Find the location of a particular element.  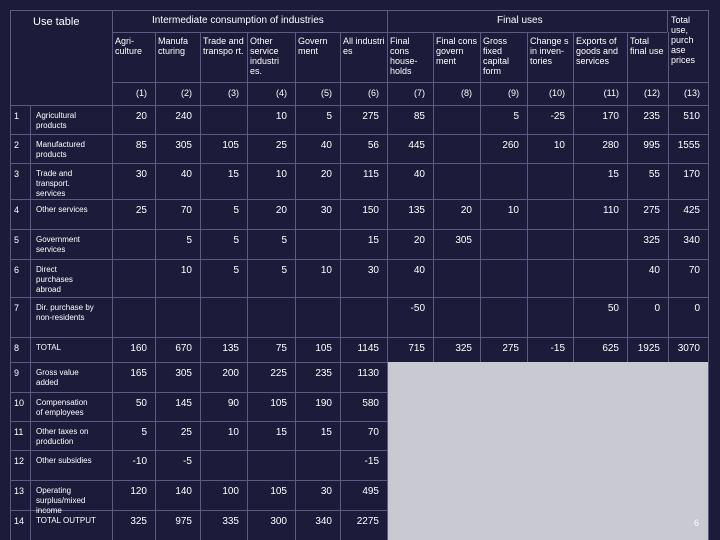

table-cell: 1555 is located at coordinates (688, 145).